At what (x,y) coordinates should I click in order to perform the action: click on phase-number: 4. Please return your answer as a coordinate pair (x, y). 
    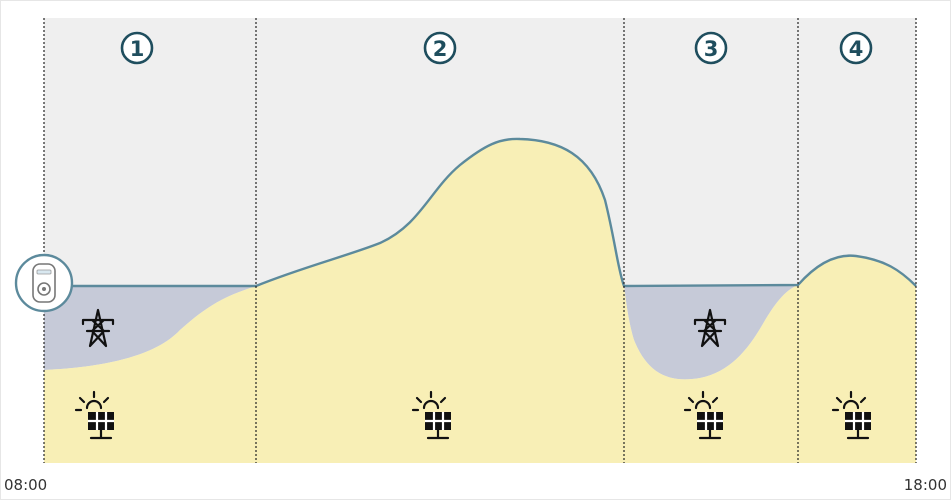
    Looking at the image, I should click on (856, 49).